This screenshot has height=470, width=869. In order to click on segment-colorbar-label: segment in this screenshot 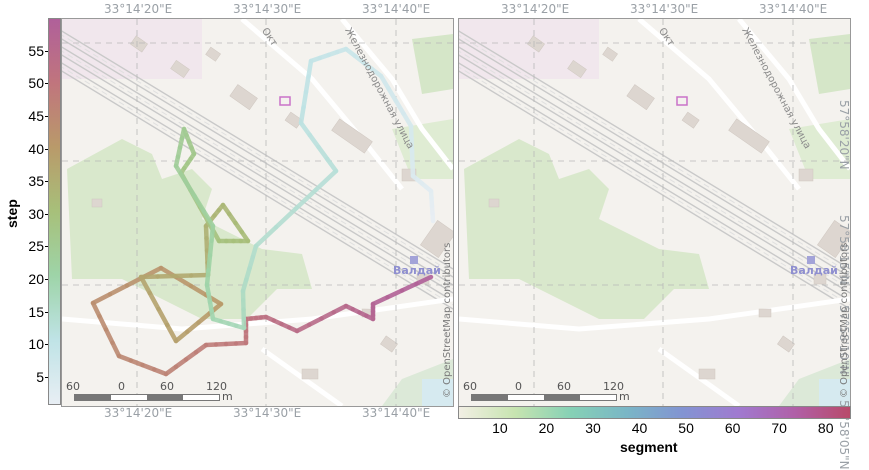, I will do `click(649, 447)`.